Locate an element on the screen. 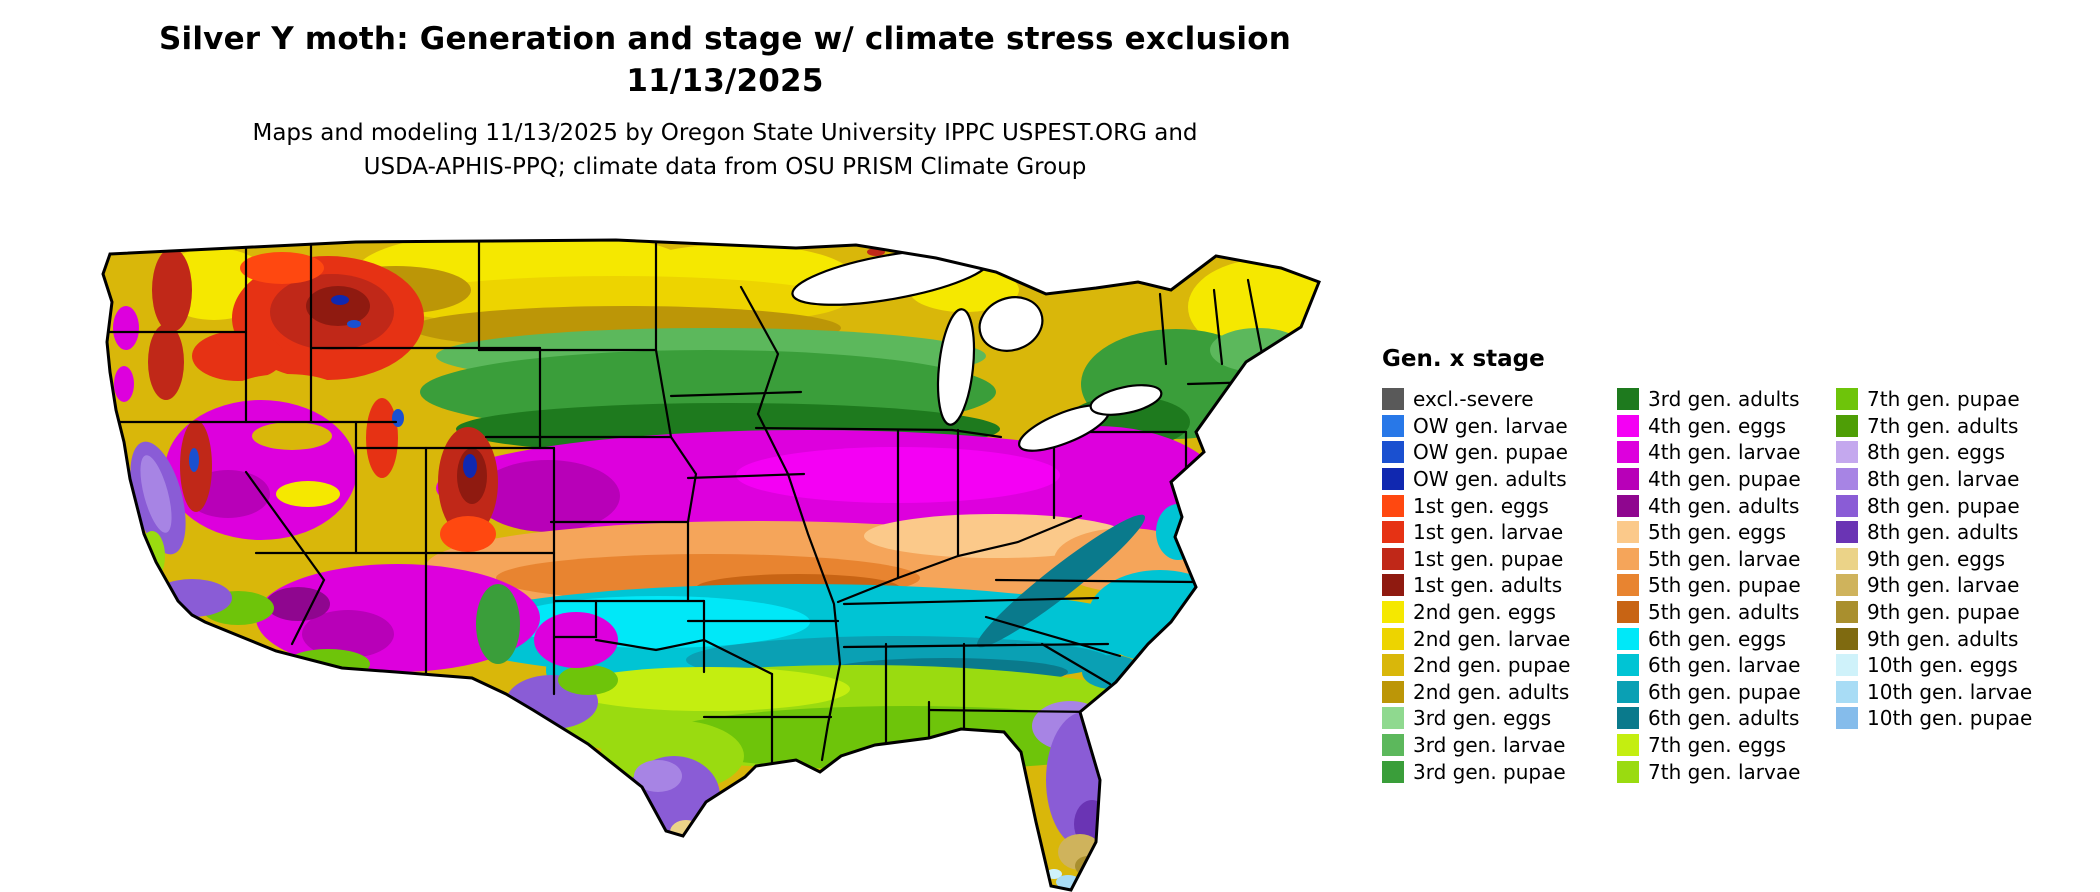 This screenshot has width=2100, height=892. legend-label: OW gen. larvae is located at coordinates (1490, 425).